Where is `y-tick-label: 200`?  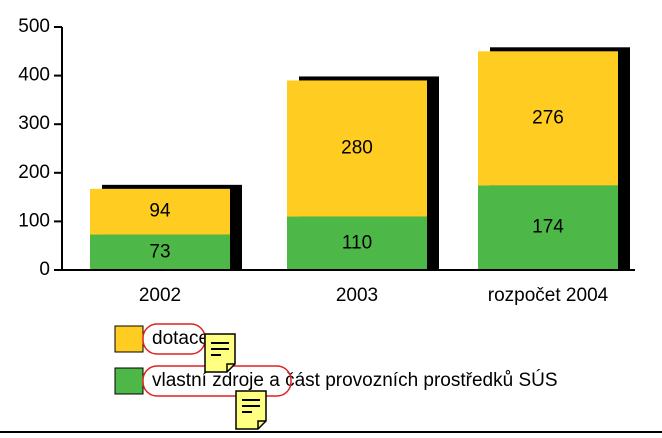
y-tick-label: 200 is located at coordinates (34, 172).